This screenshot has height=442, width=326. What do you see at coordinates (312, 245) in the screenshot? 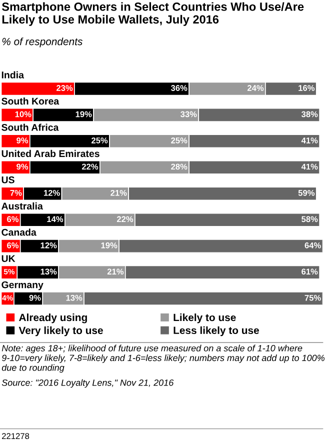
I see `data-label: 64%` at bounding box center [312, 245].